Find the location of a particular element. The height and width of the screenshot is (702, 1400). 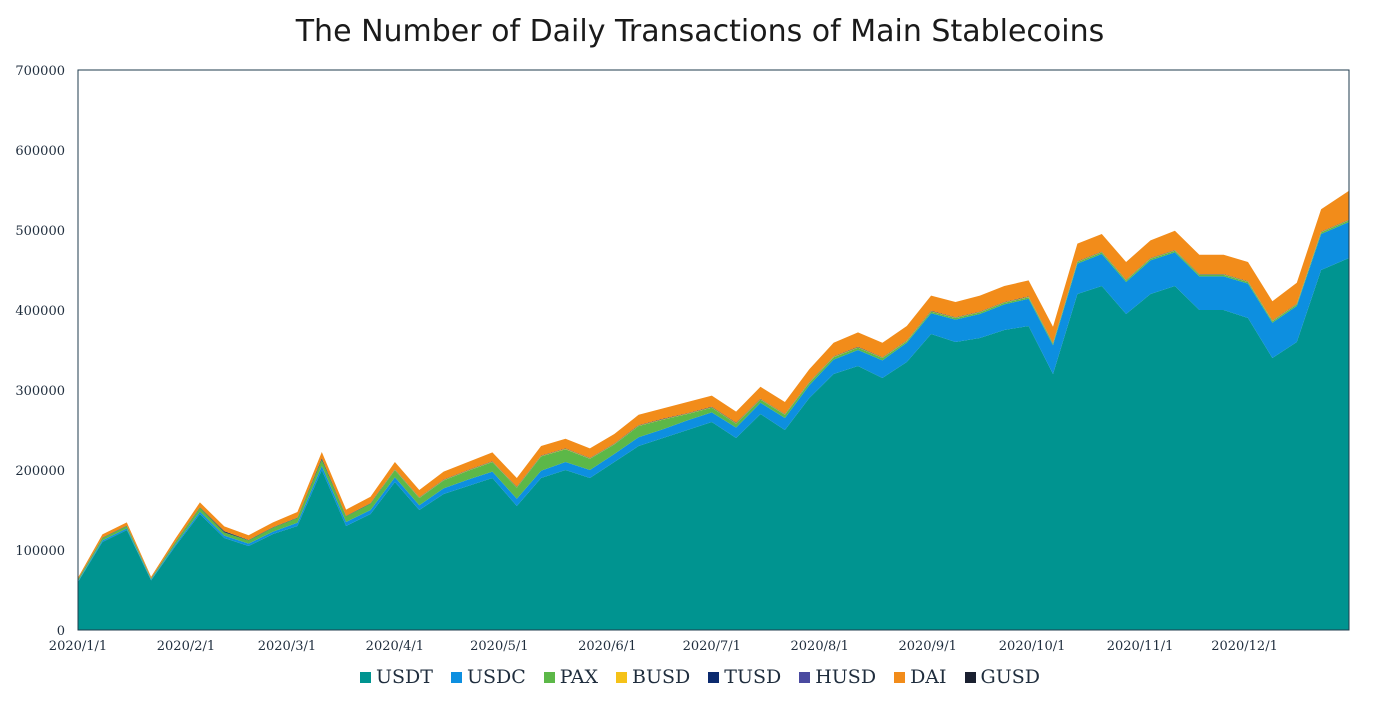

legend-label: TUSD is located at coordinates (753, 677).